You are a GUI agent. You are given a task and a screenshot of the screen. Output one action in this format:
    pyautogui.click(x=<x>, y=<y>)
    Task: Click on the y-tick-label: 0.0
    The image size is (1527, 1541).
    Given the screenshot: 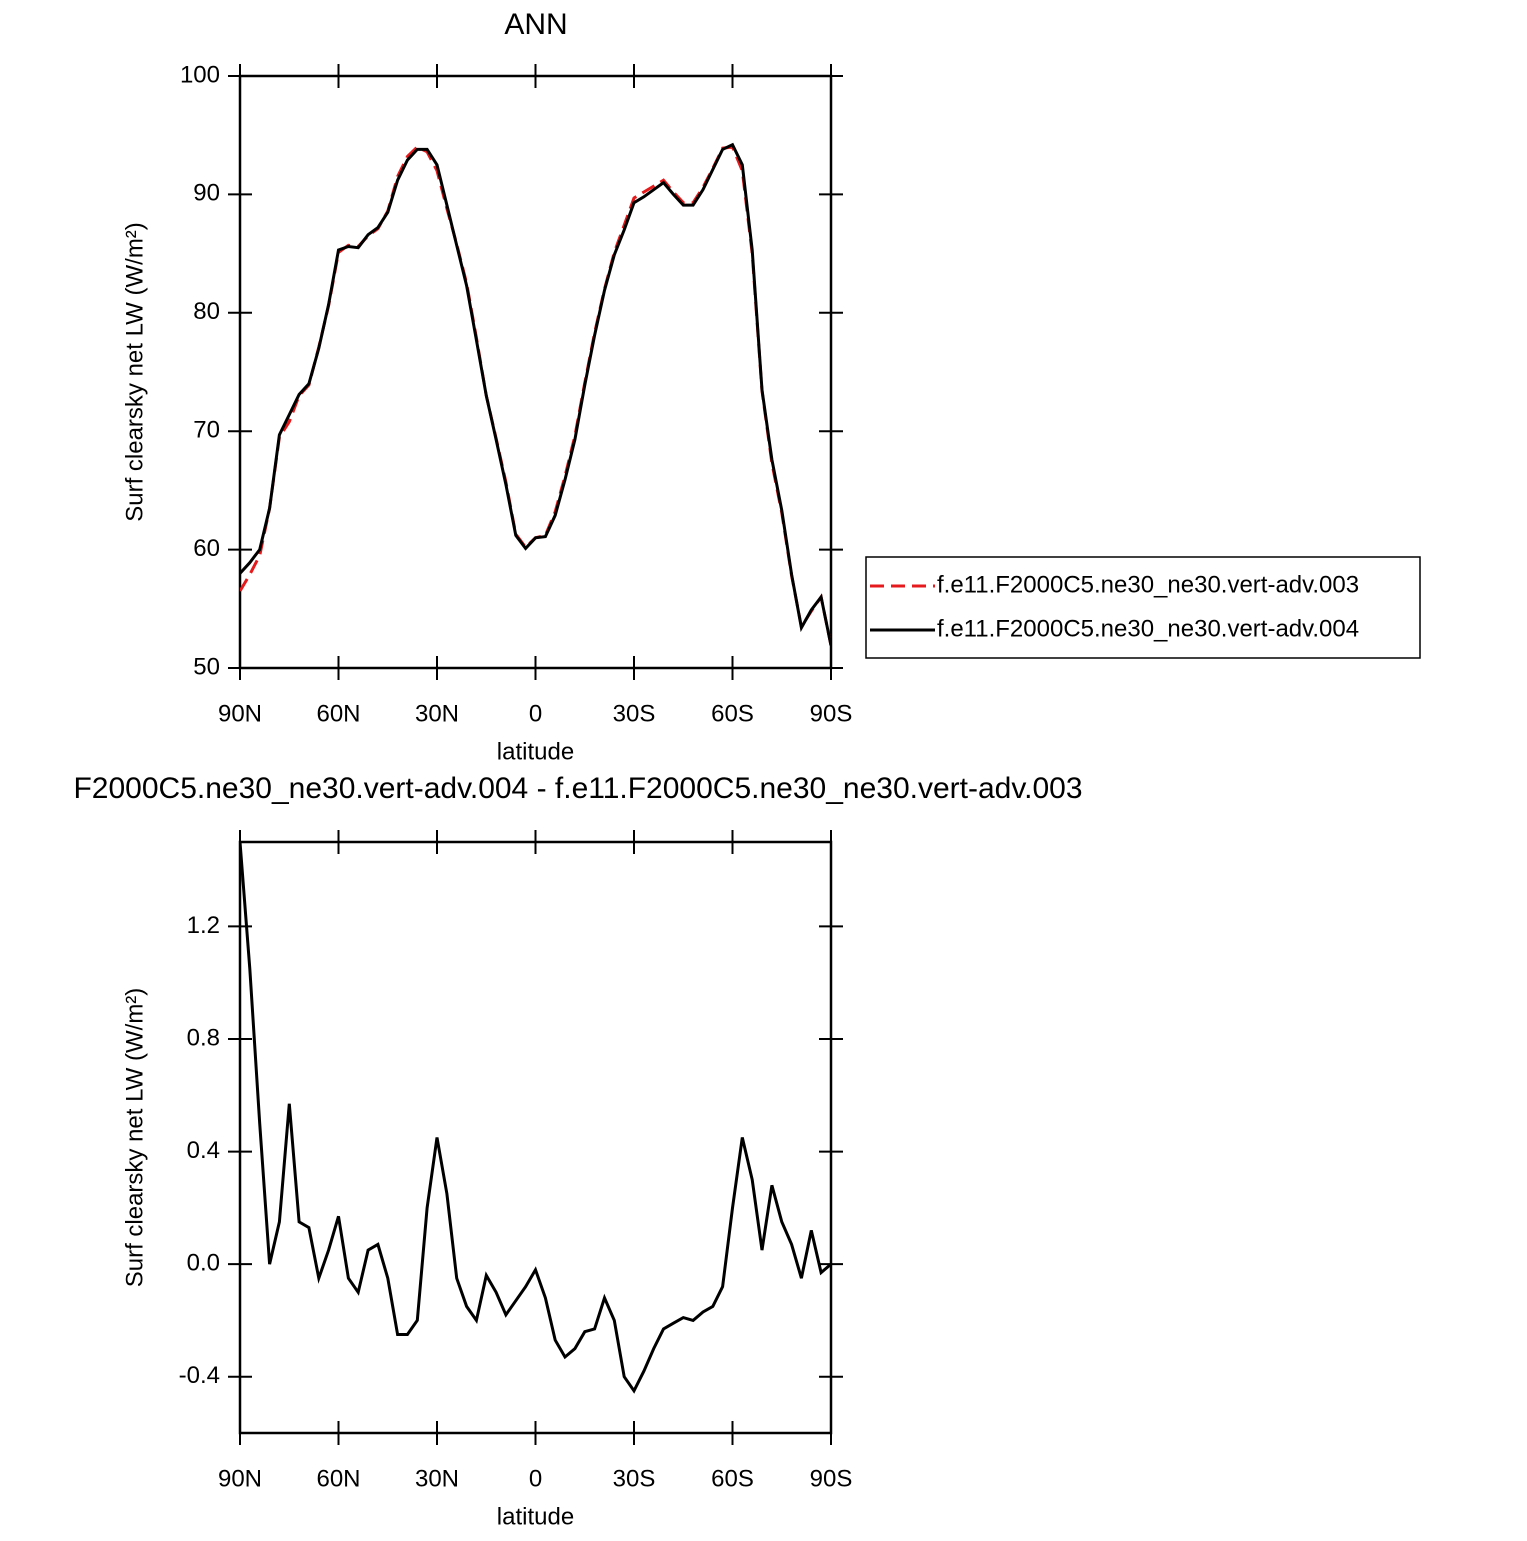 What is the action you would take?
    pyautogui.click(x=203, y=1262)
    